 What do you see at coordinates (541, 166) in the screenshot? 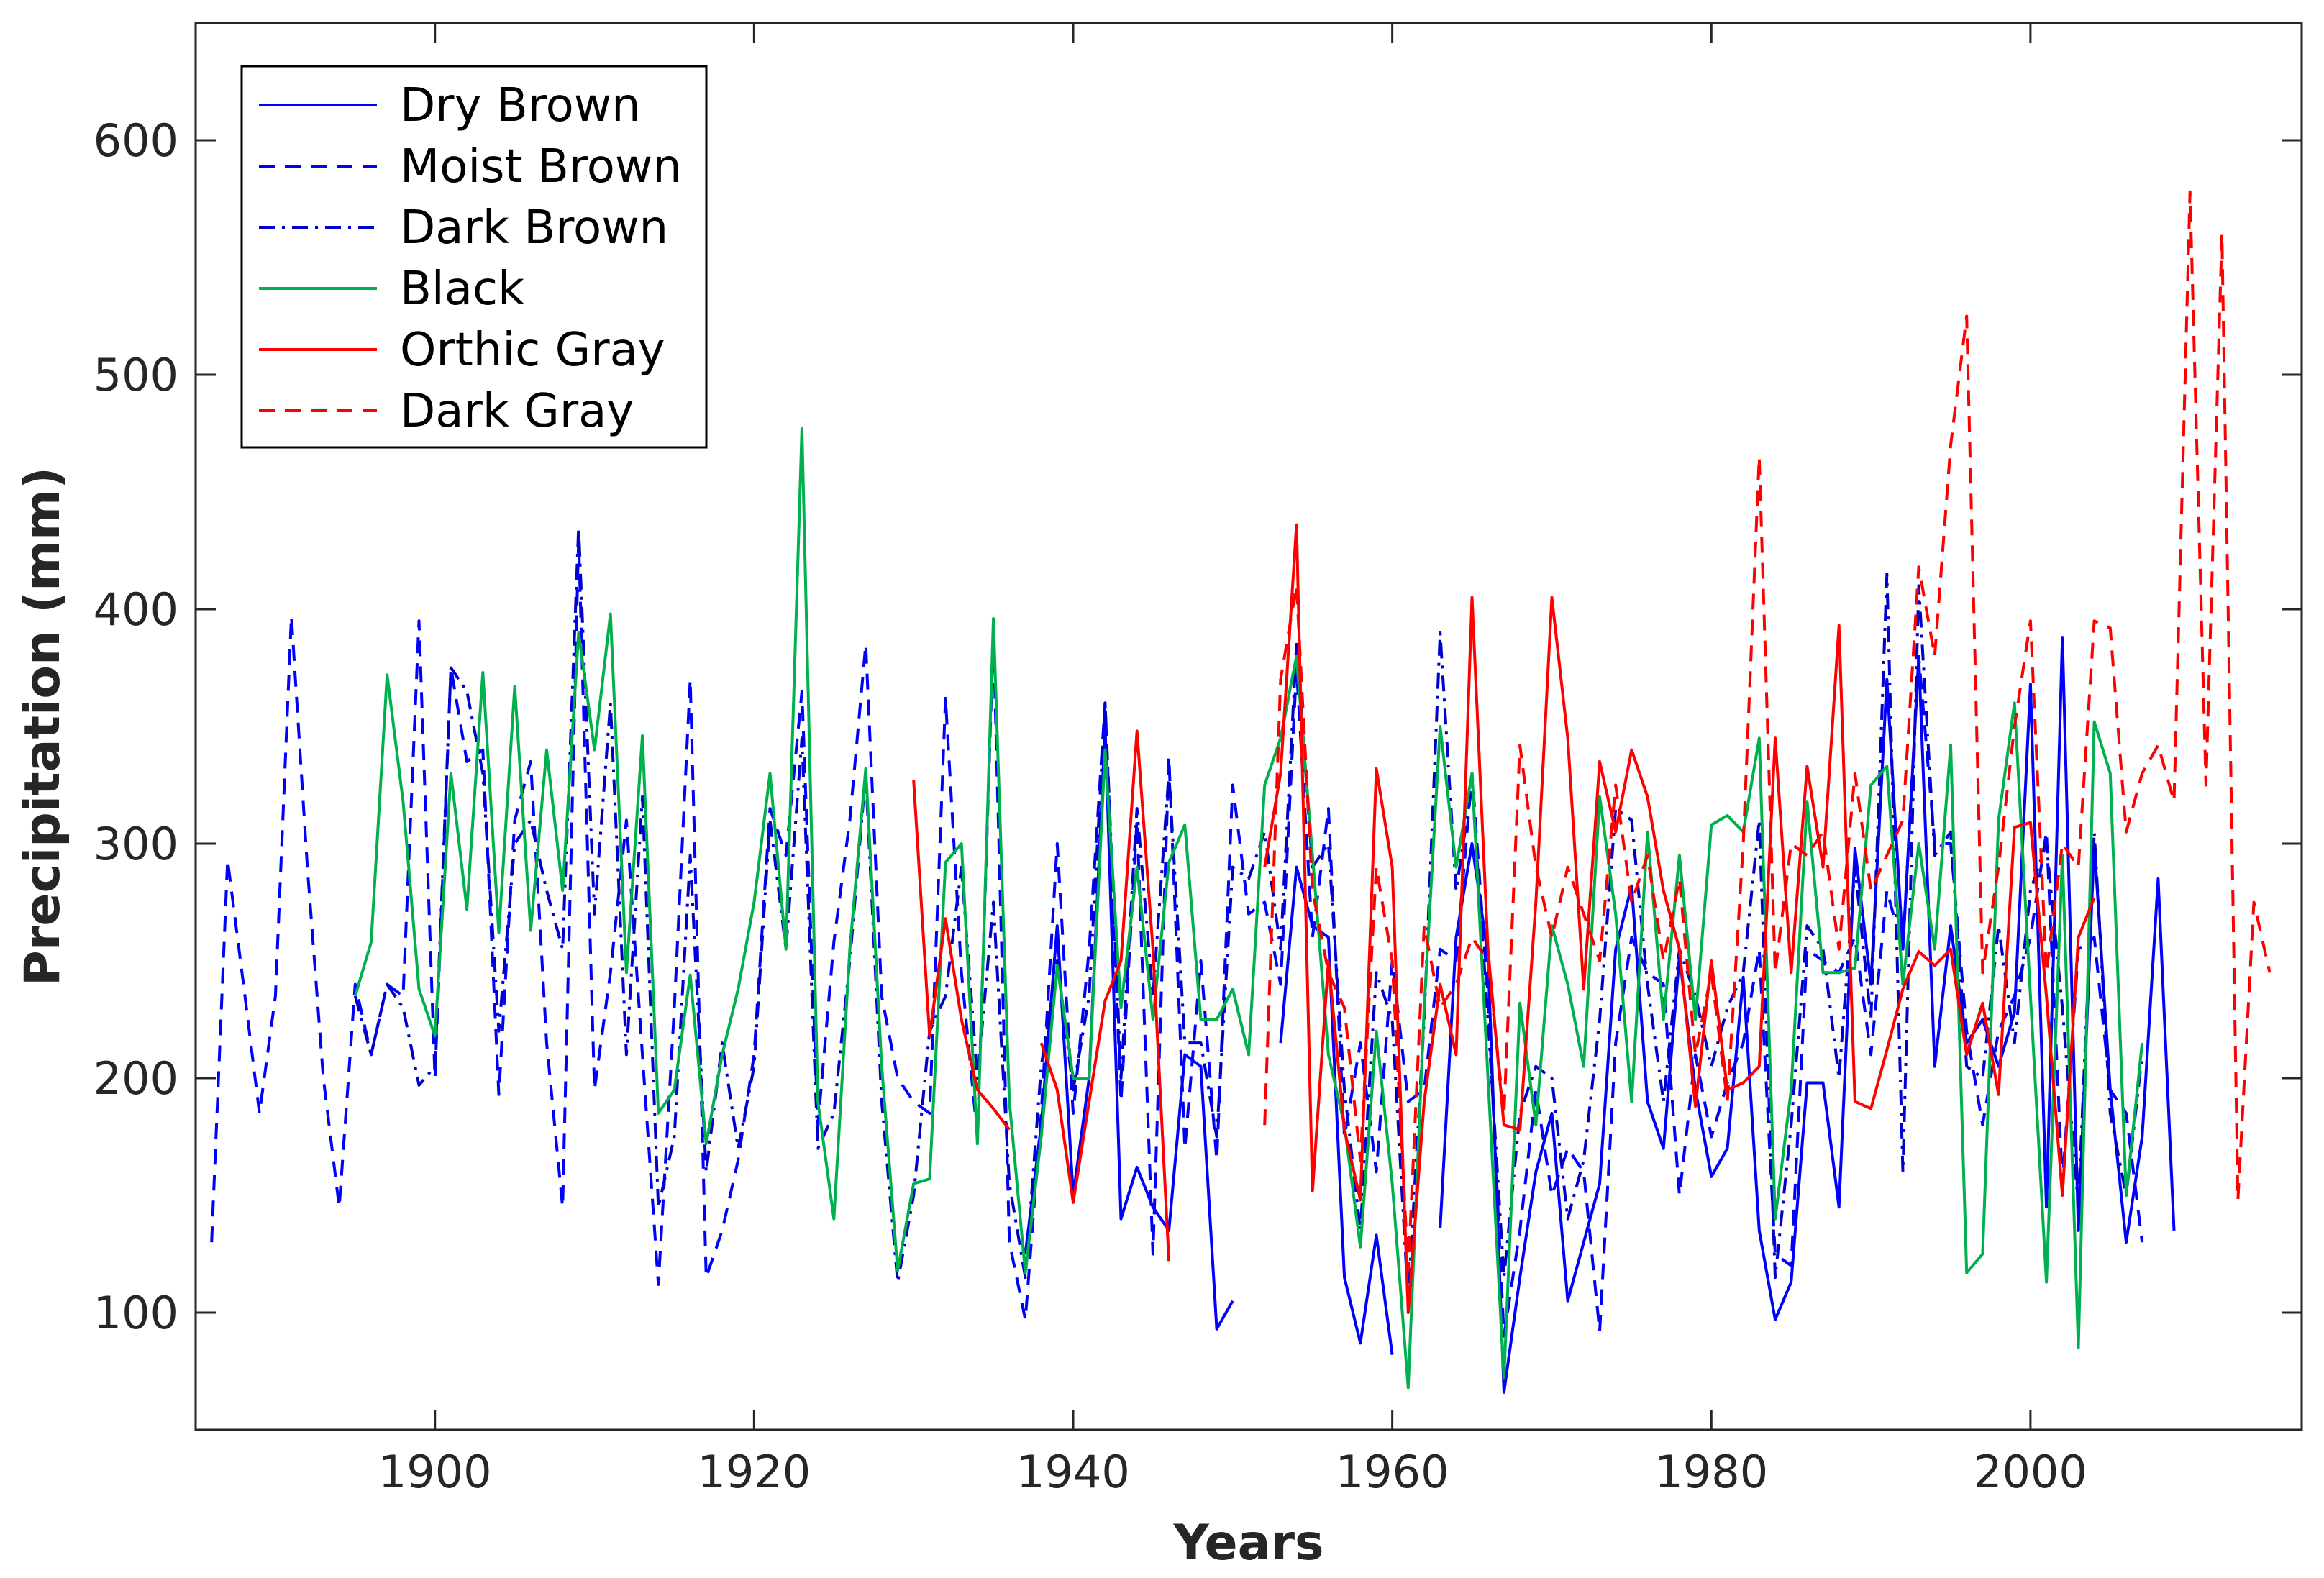
I see `legend-label-moist-brown: Moist Brown` at bounding box center [541, 166].